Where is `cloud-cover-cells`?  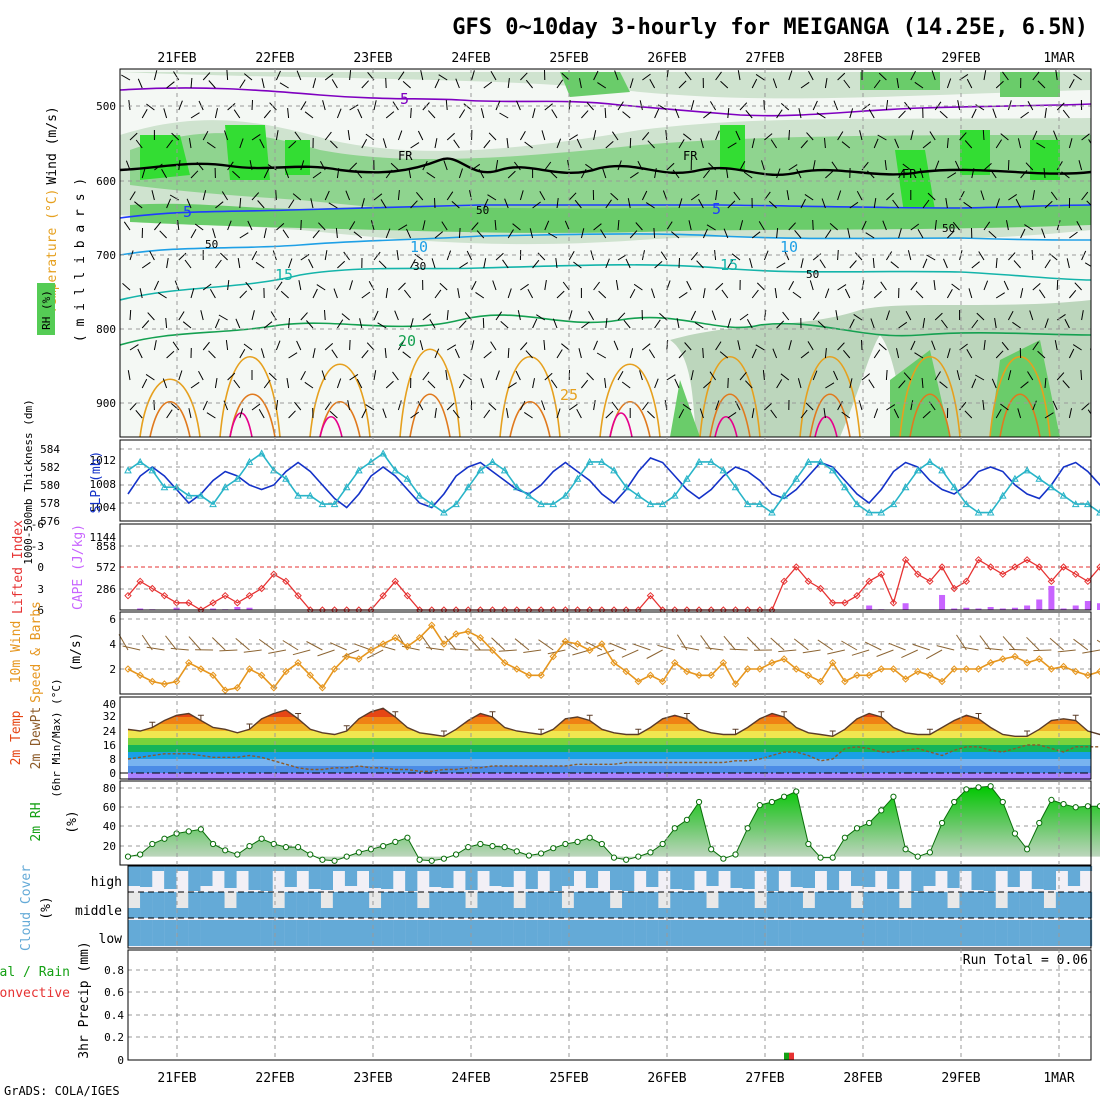 cloud-cover-cells is located at coordinates (610, 906).